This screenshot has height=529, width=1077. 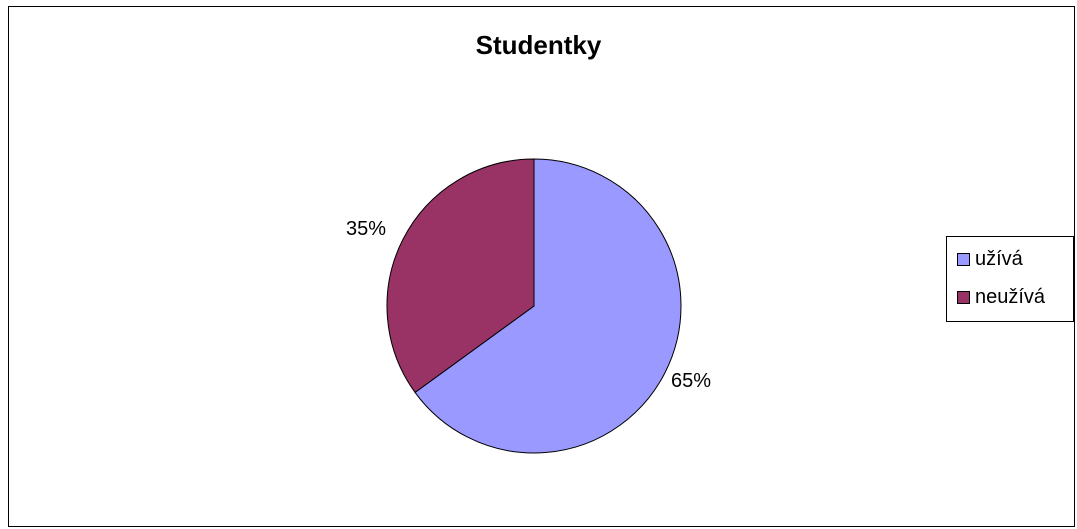 What do you see at coordinates (548, 306) in the screenshot?
I see `pie-slice-uziva` at bounding box center [548, 306].